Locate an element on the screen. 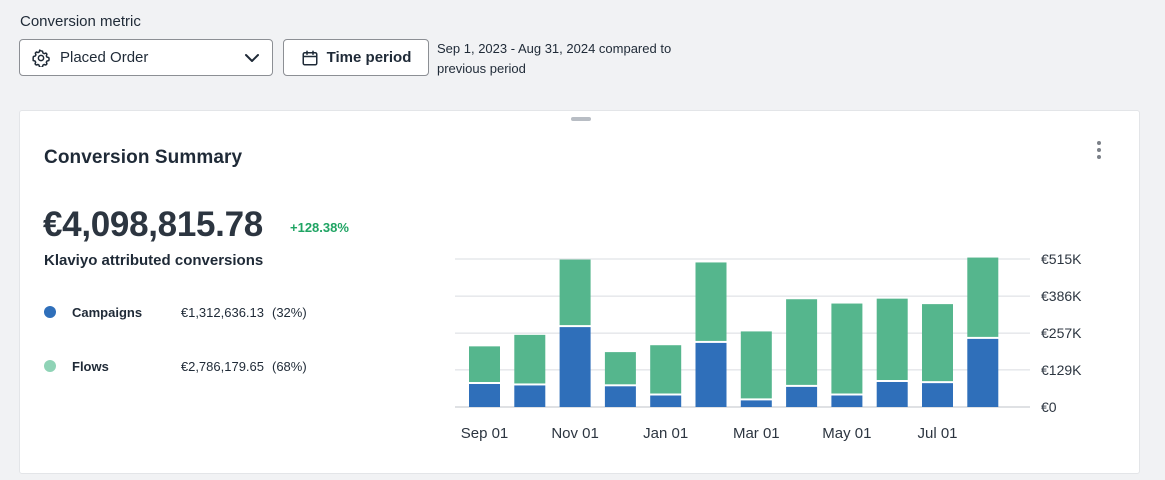  flows-dot-icon is located at coordinates (50, 366).